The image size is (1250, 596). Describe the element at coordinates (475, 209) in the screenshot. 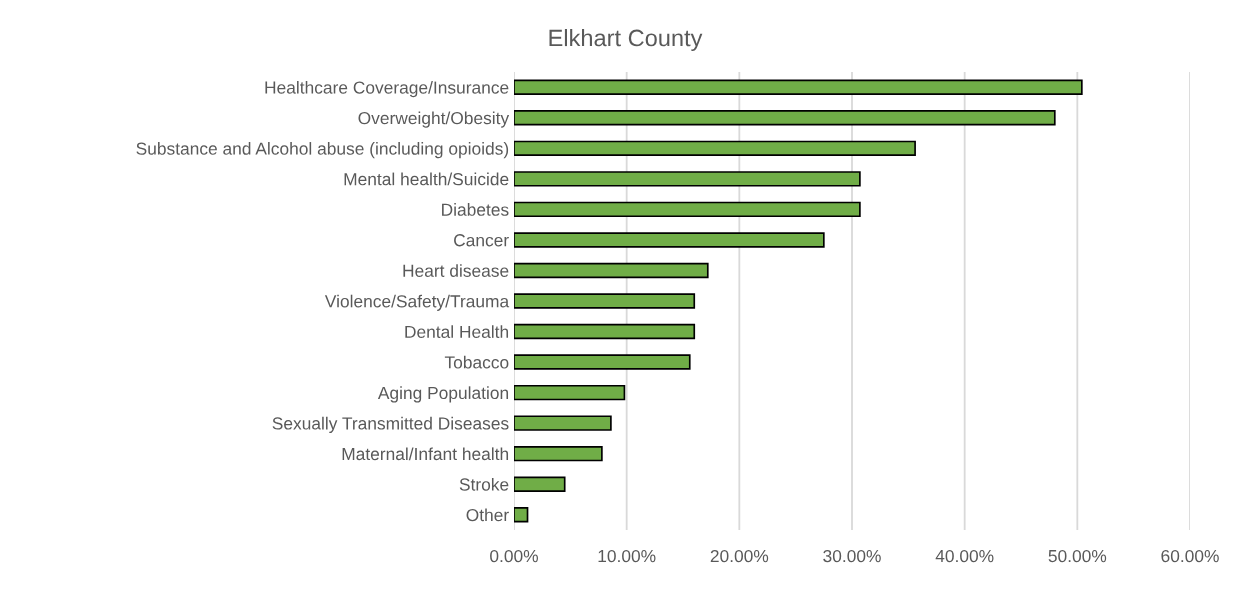

I see `y-tick-label: Diabetes` at that location.